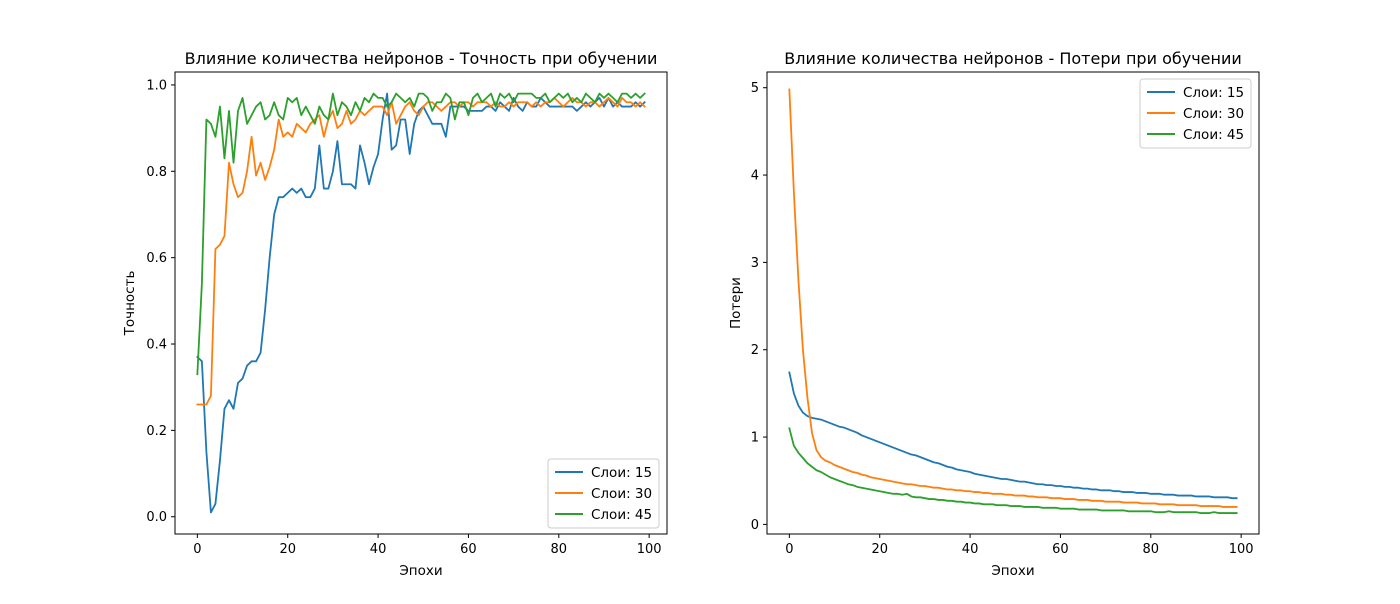 The height and width of the screenshot is (604, 1400). Describe the element at coordinates (755, 263) in the screenshot. I see `loss-y-tick-label: 3` at that location.